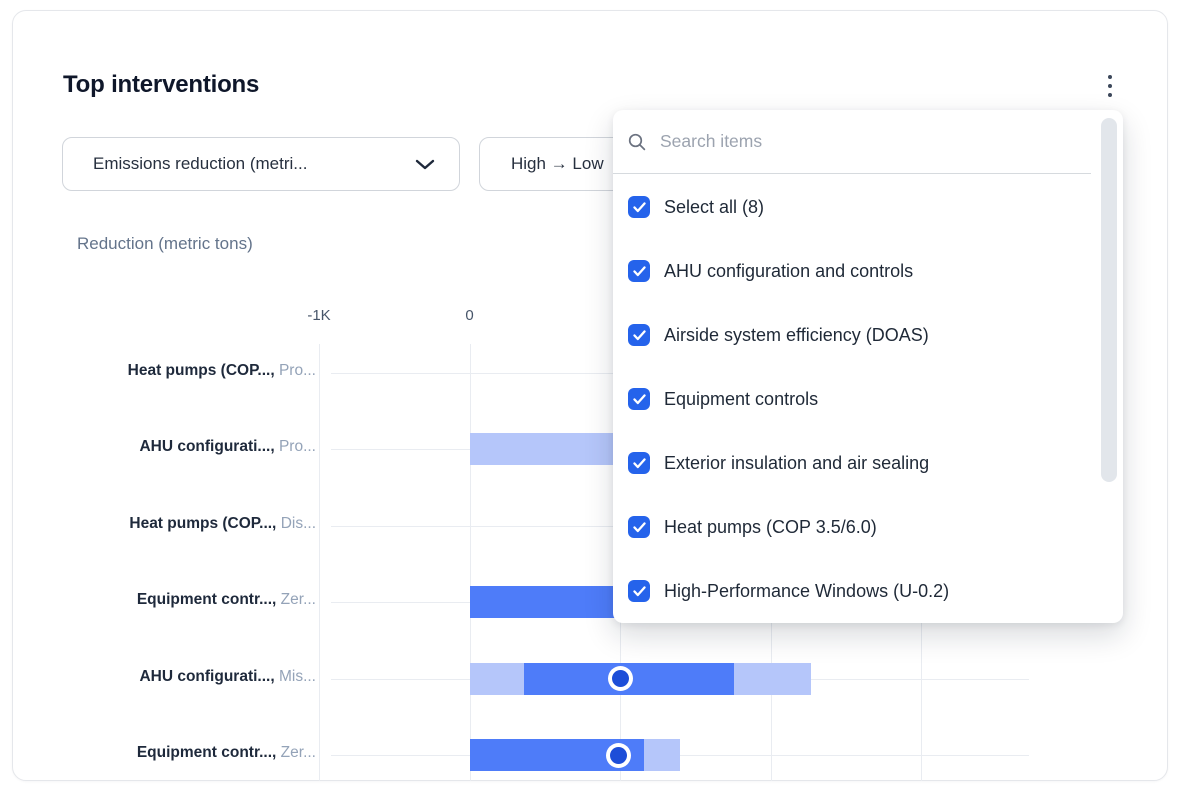  I want to click on x-axis-tick-label: 0, so click(469, 315).